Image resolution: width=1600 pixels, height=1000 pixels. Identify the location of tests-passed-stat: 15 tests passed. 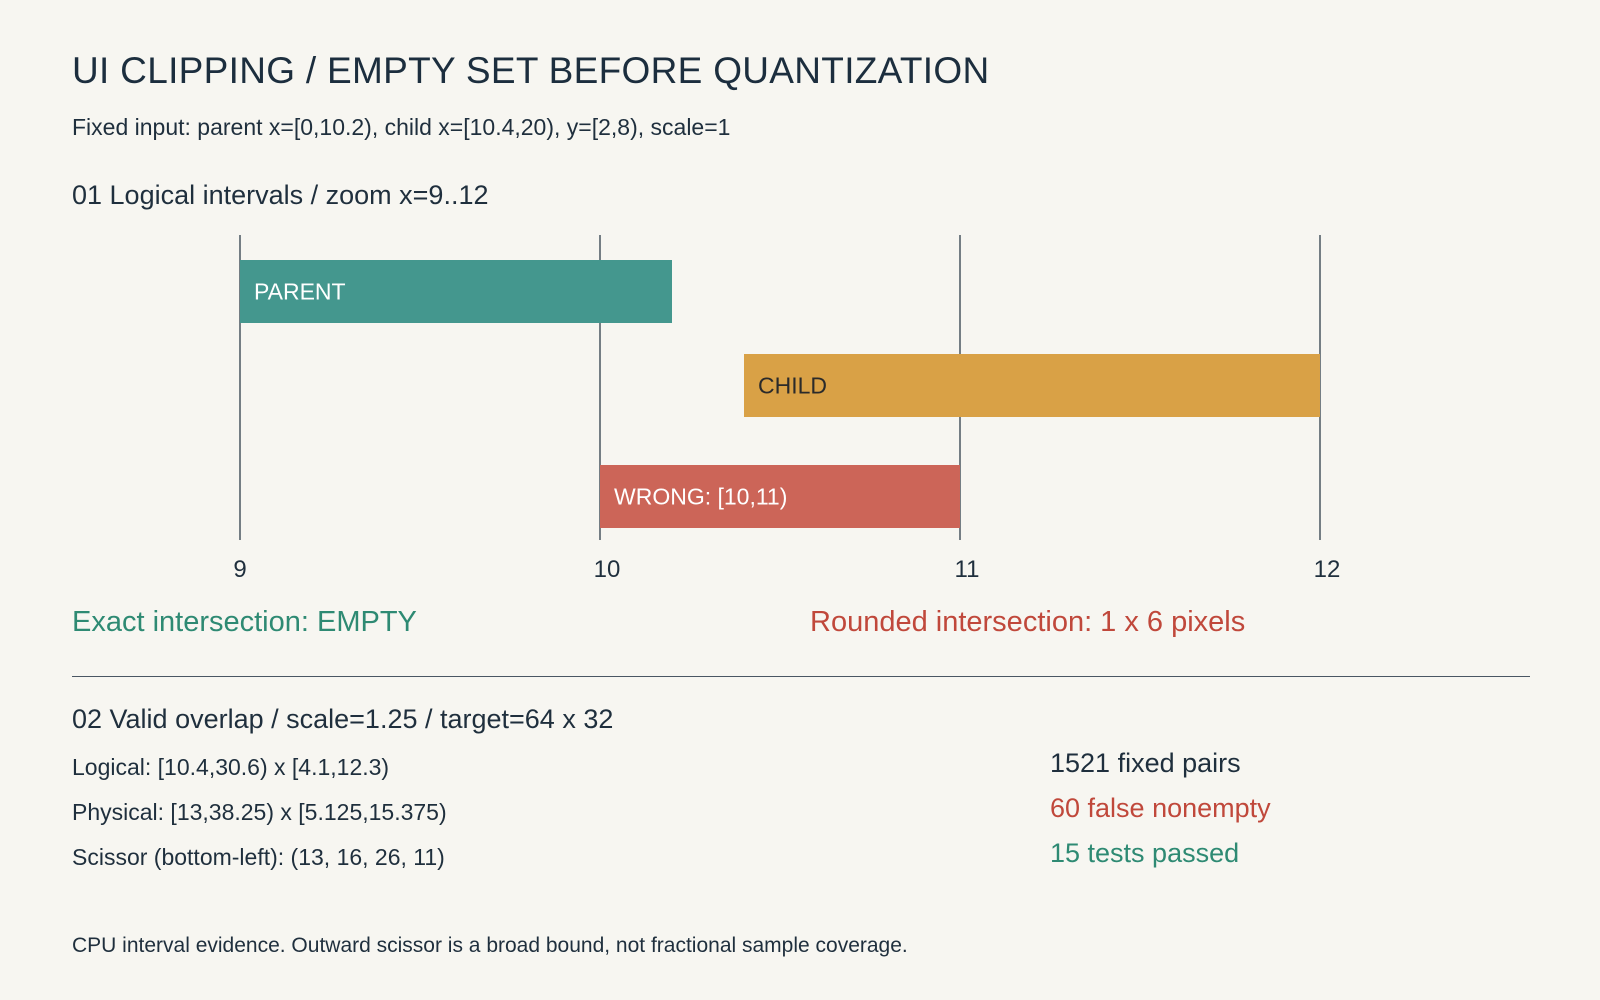
(1145, 853).